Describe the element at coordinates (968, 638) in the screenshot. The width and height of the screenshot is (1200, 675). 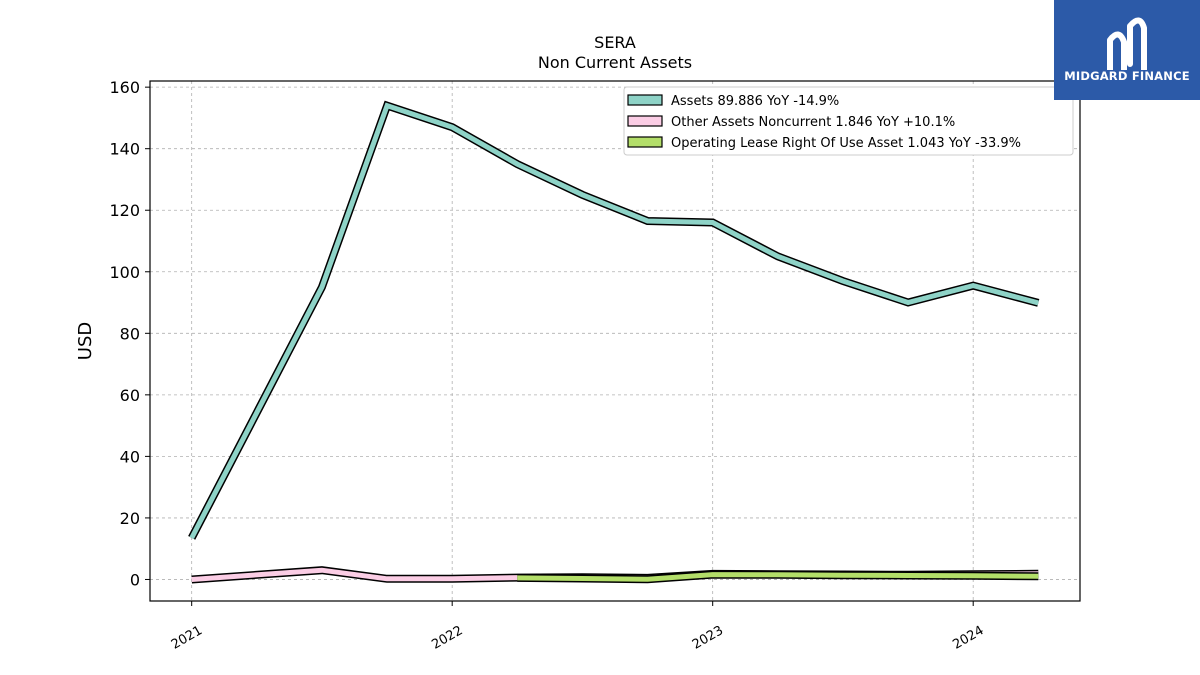
I see `x-tick-label: 2024` at that location.